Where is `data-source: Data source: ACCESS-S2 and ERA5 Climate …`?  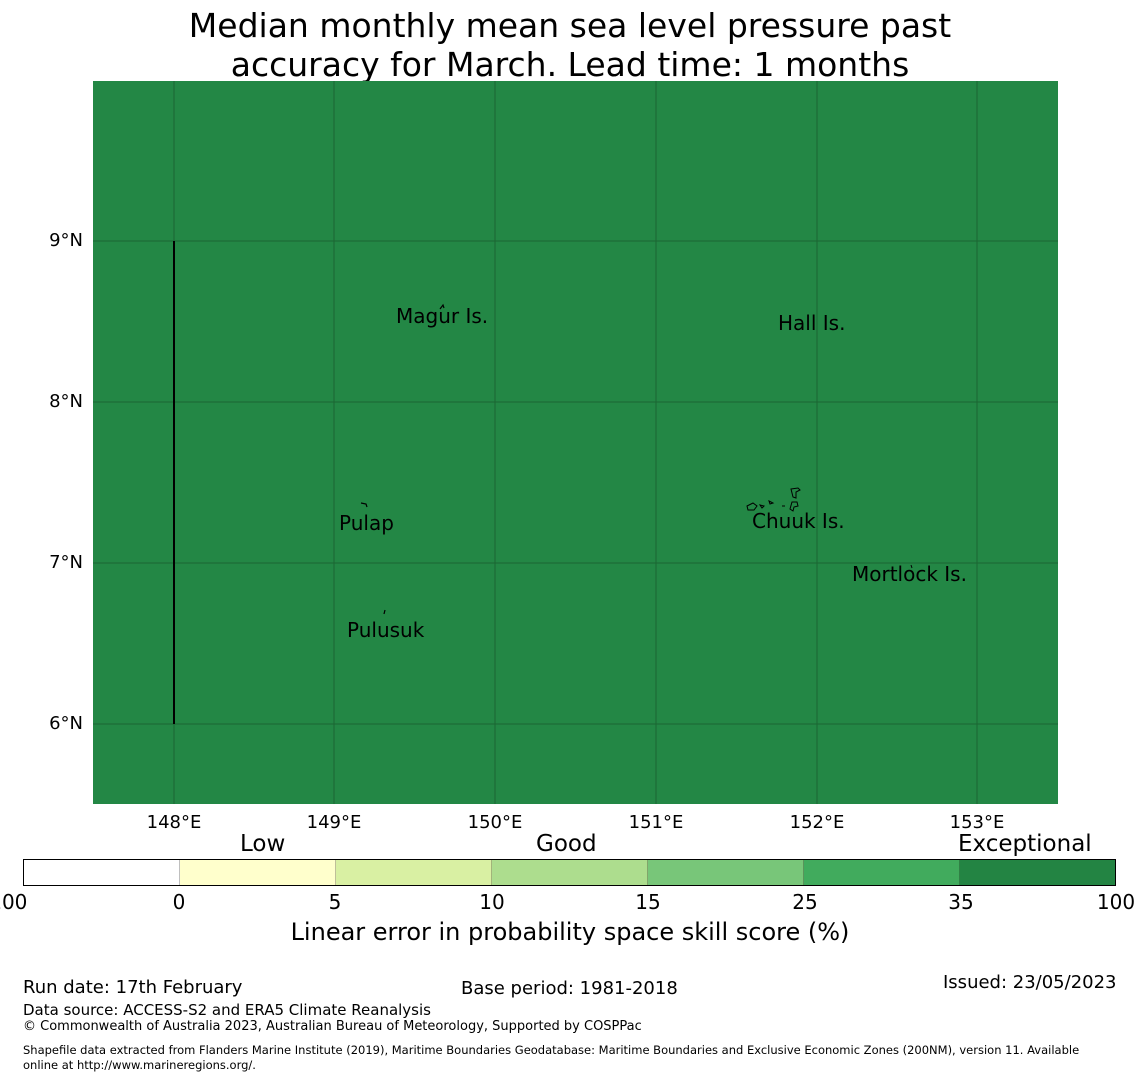 data-source: Data source: ACCESS-S2 and ERA5 Climate … is located at coordinates (227, 1010).